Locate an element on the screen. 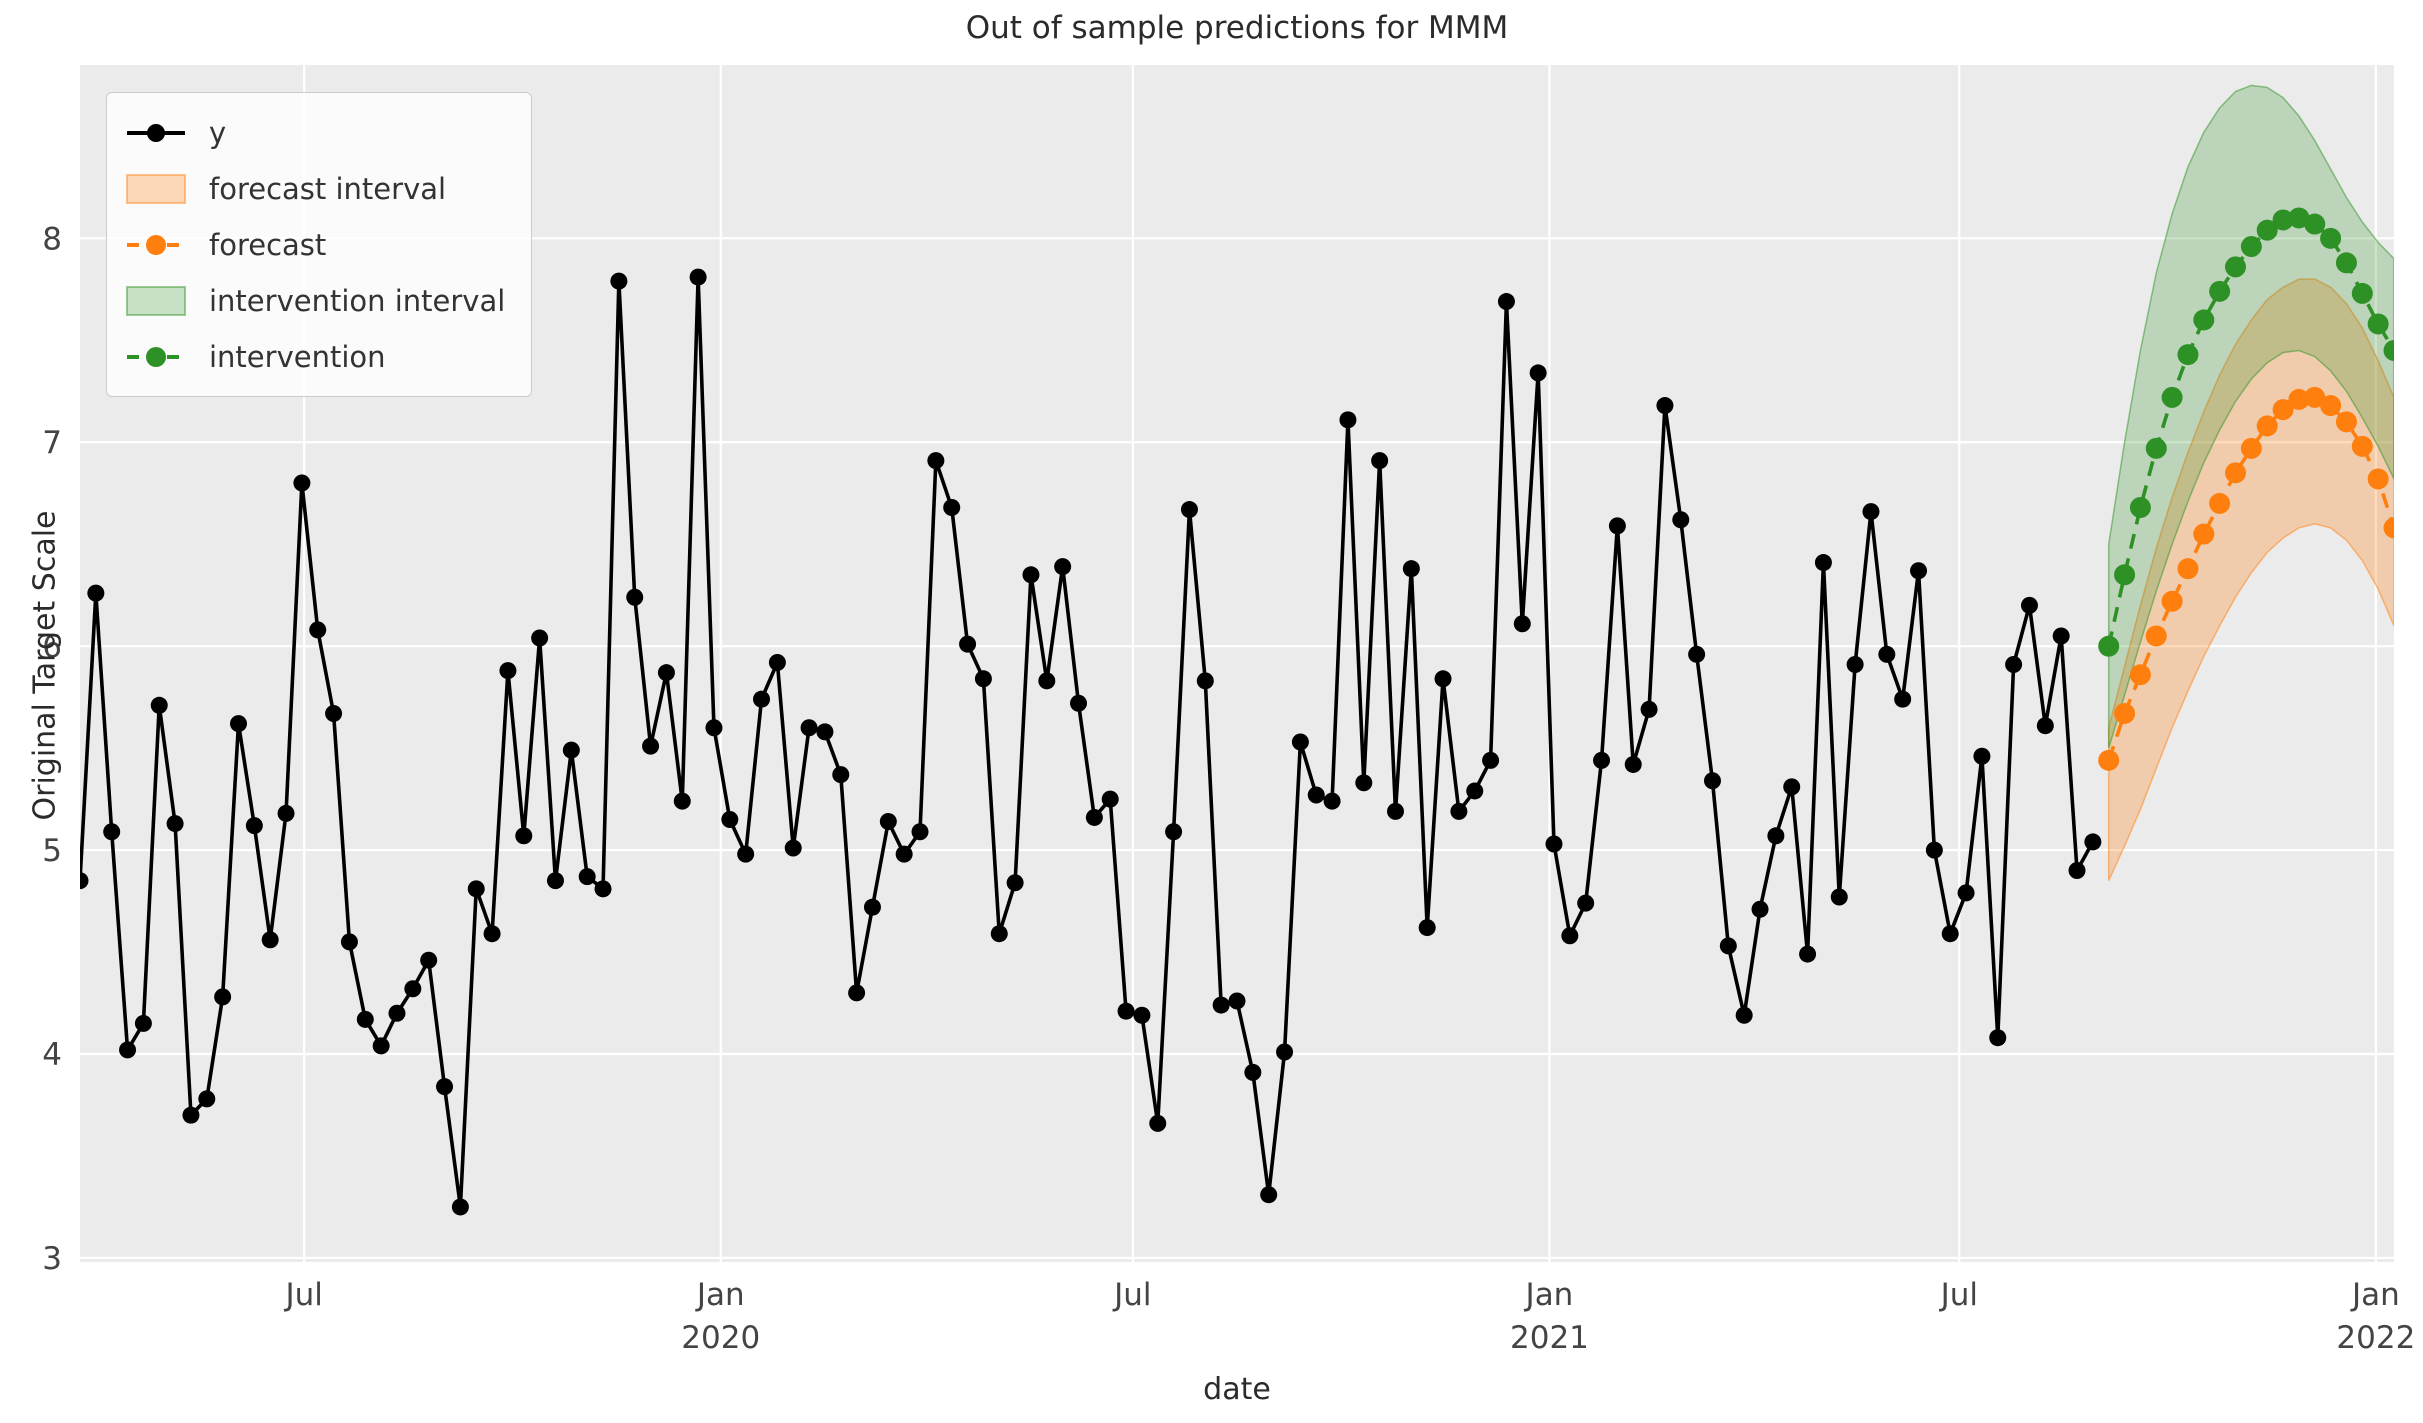 This screenshot has height=1423, width=2423. legend-label: forecast interval is located at coordinates (328, 188).